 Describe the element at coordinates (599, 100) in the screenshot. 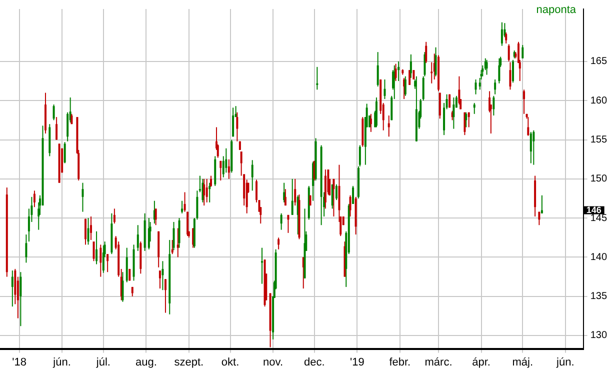

I see `y-tick-label: 160` at that location.